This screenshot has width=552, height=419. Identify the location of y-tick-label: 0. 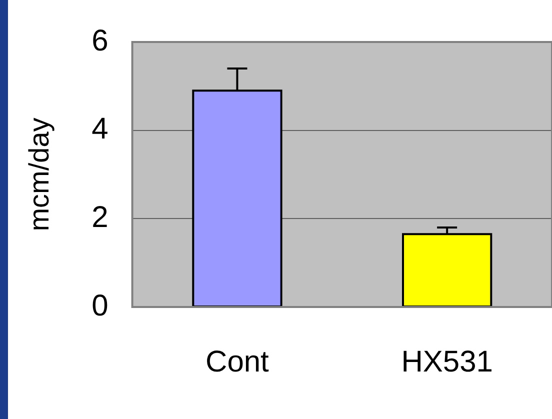
(100, 305).